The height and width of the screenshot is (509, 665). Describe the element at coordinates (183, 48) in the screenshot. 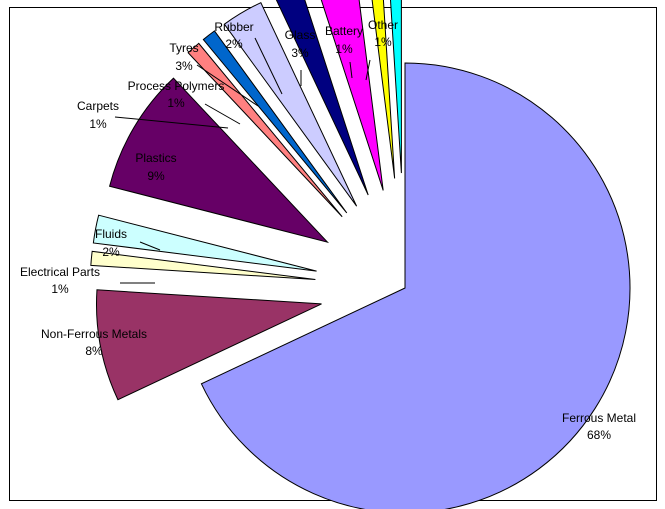

I see `label-tyres: Tyres` at that location.